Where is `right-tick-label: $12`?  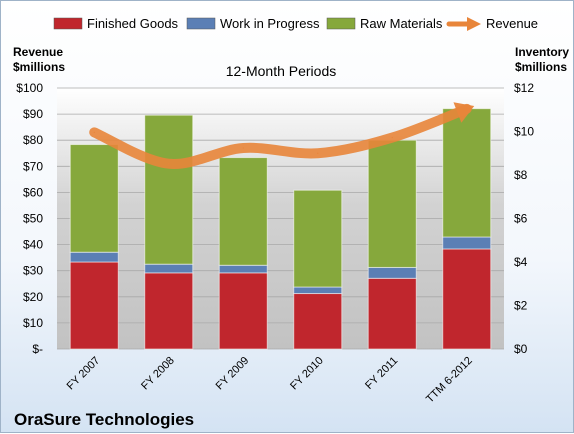 right-tick-label: $12 is located at coordinates (524, 88).